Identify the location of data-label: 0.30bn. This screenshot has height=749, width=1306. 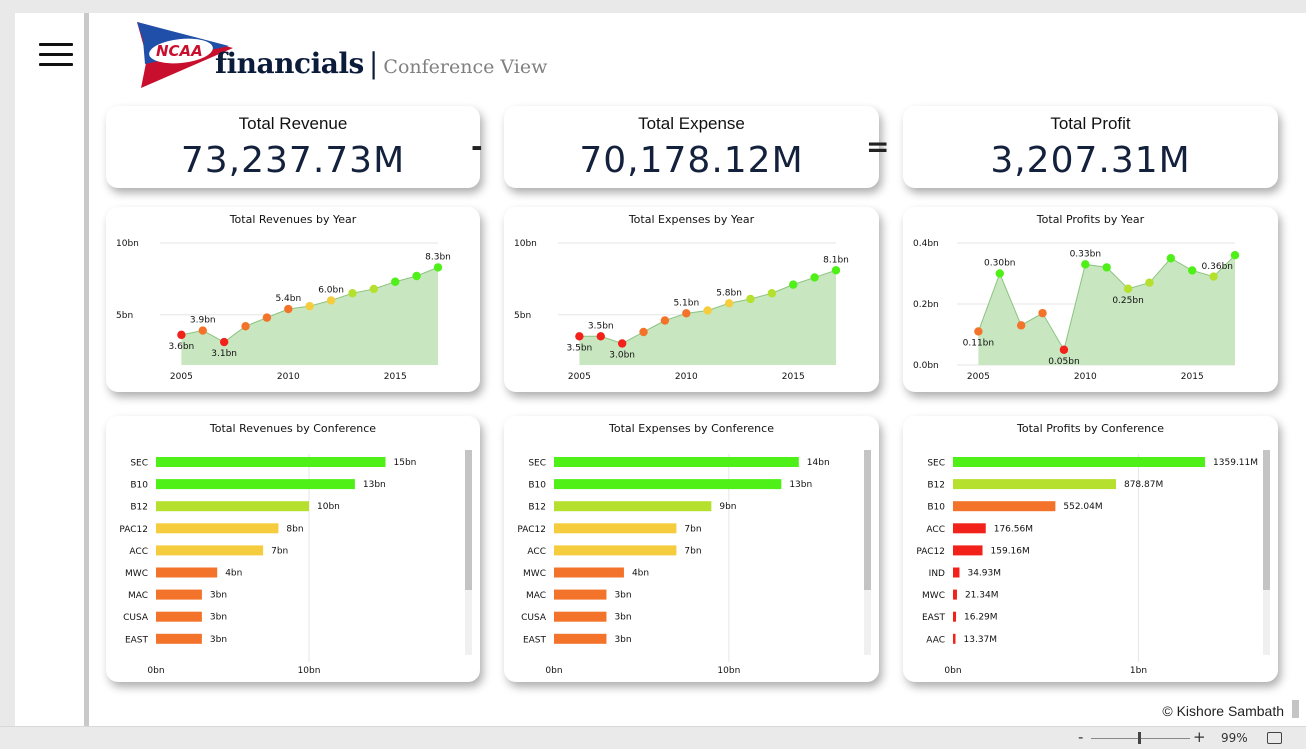
(999, 264).